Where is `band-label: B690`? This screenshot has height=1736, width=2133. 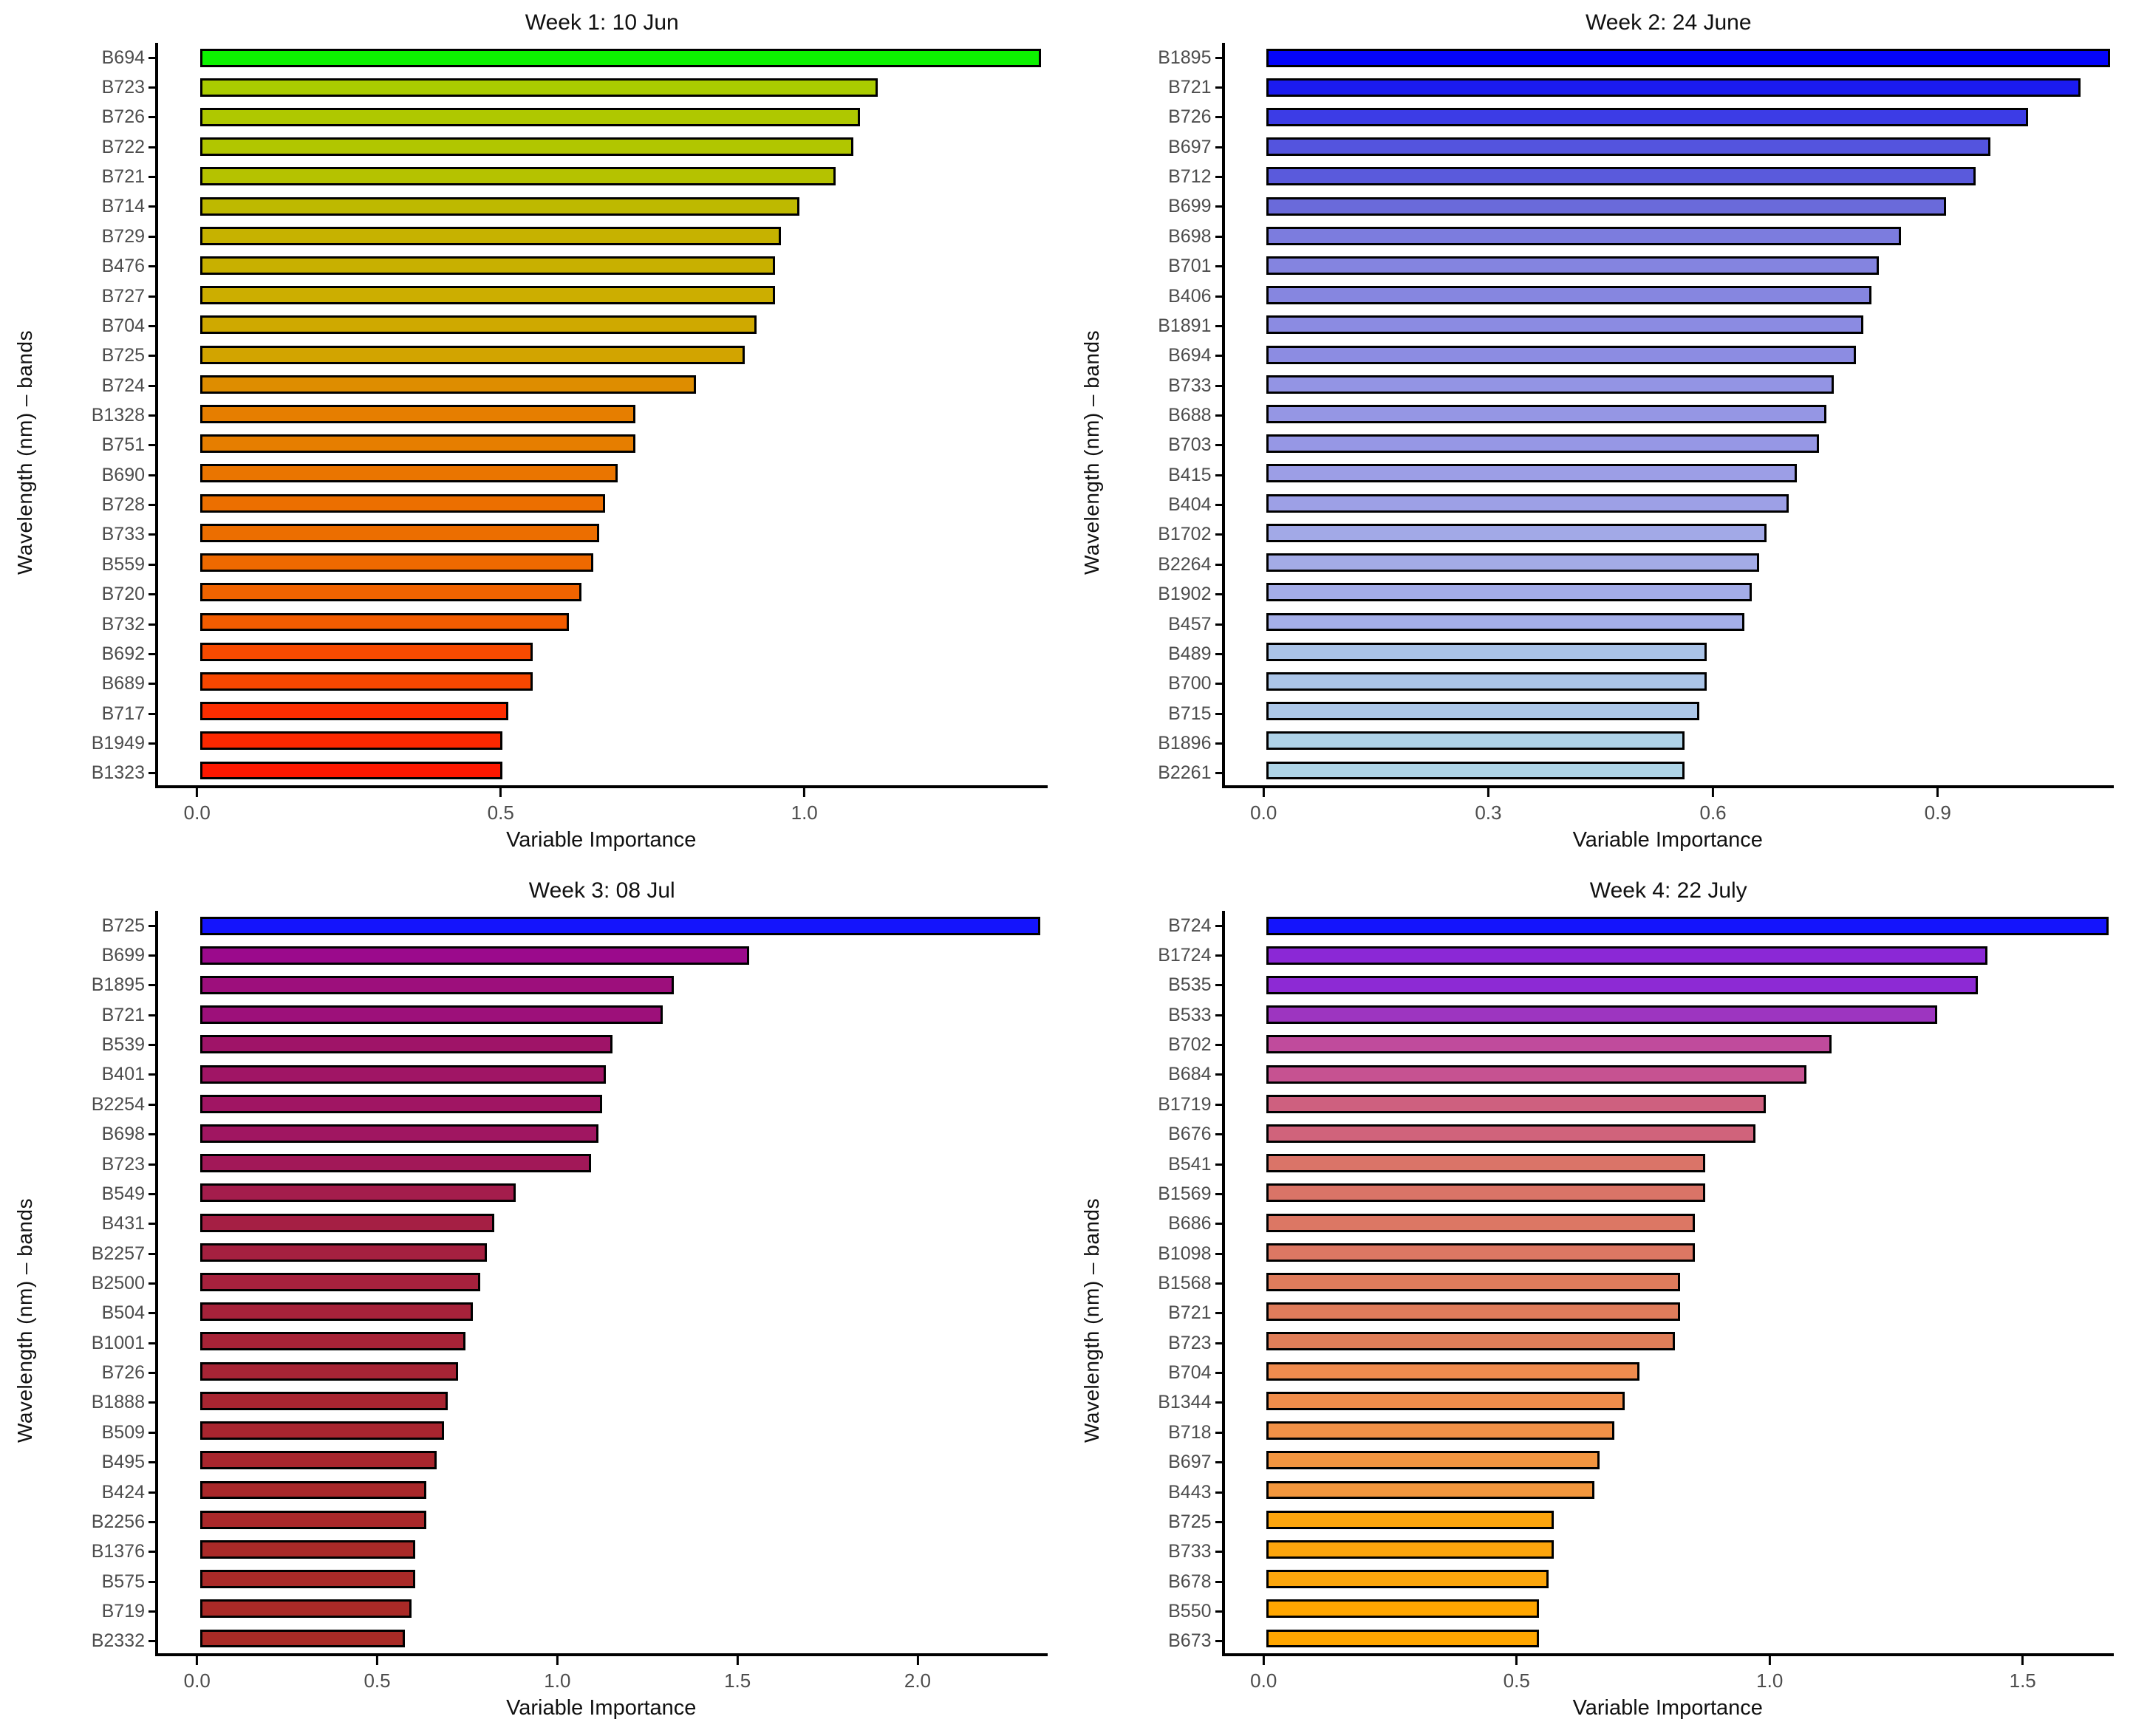
band-label: B690 is located at coordinates (123, 474).